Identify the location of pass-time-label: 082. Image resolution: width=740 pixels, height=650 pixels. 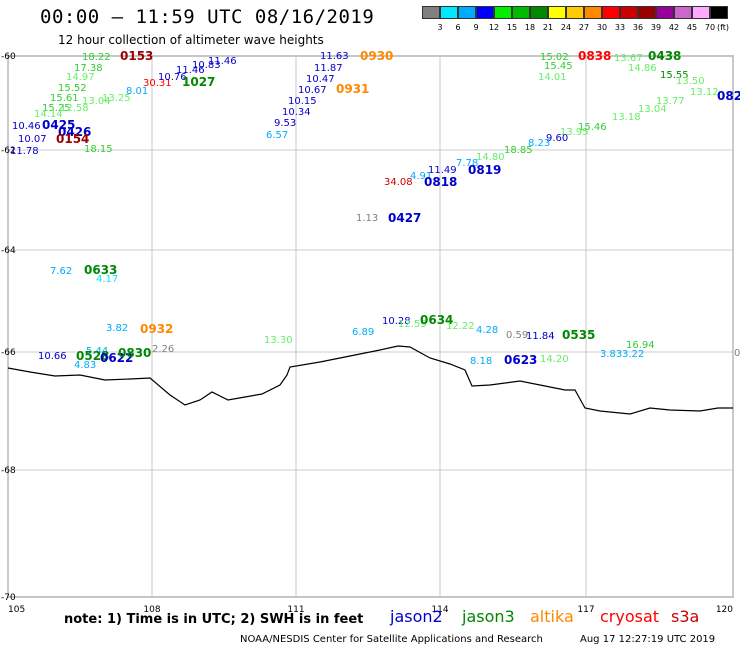
(728, 96).